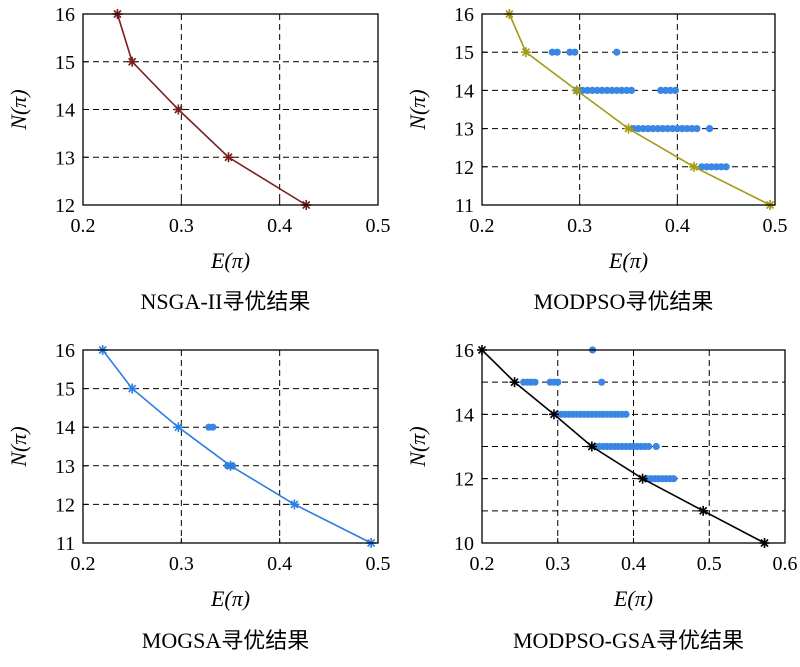 Image resolution: width=800 pixels, height=667 pixels. What do you see at coordinates (464, 544) in the screenshot?
I see `y-tick-label: 10` at bounding box center [464, 544].